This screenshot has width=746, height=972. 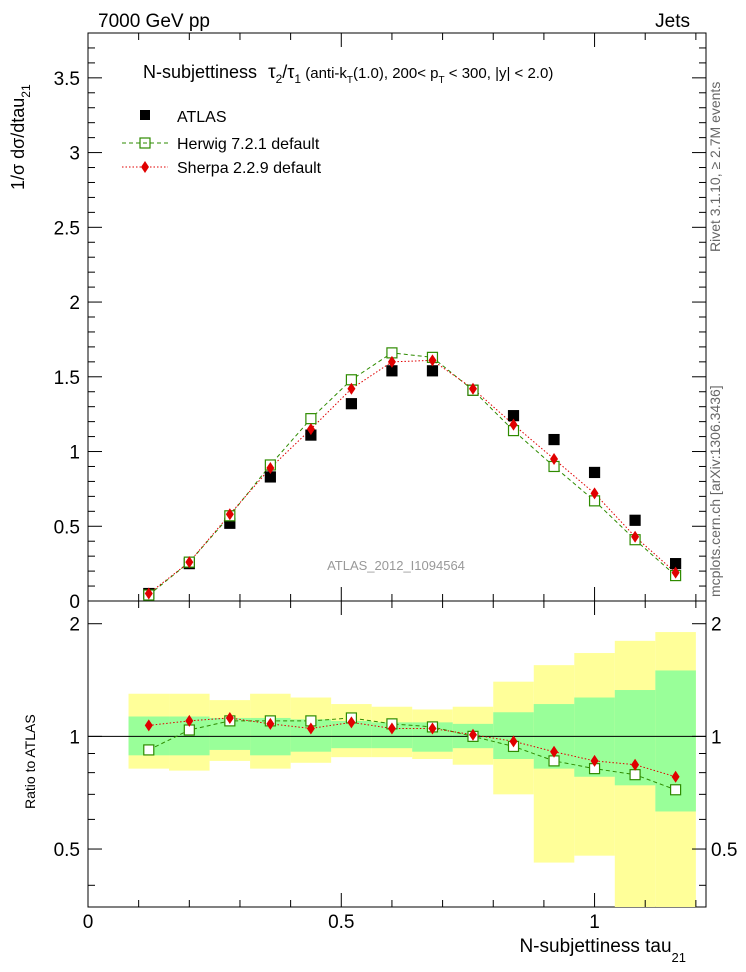 What do you see at coordinates (594, 922) in the screenshot?
I see `x-tick-label: 1` at bounding box center [594, 922].